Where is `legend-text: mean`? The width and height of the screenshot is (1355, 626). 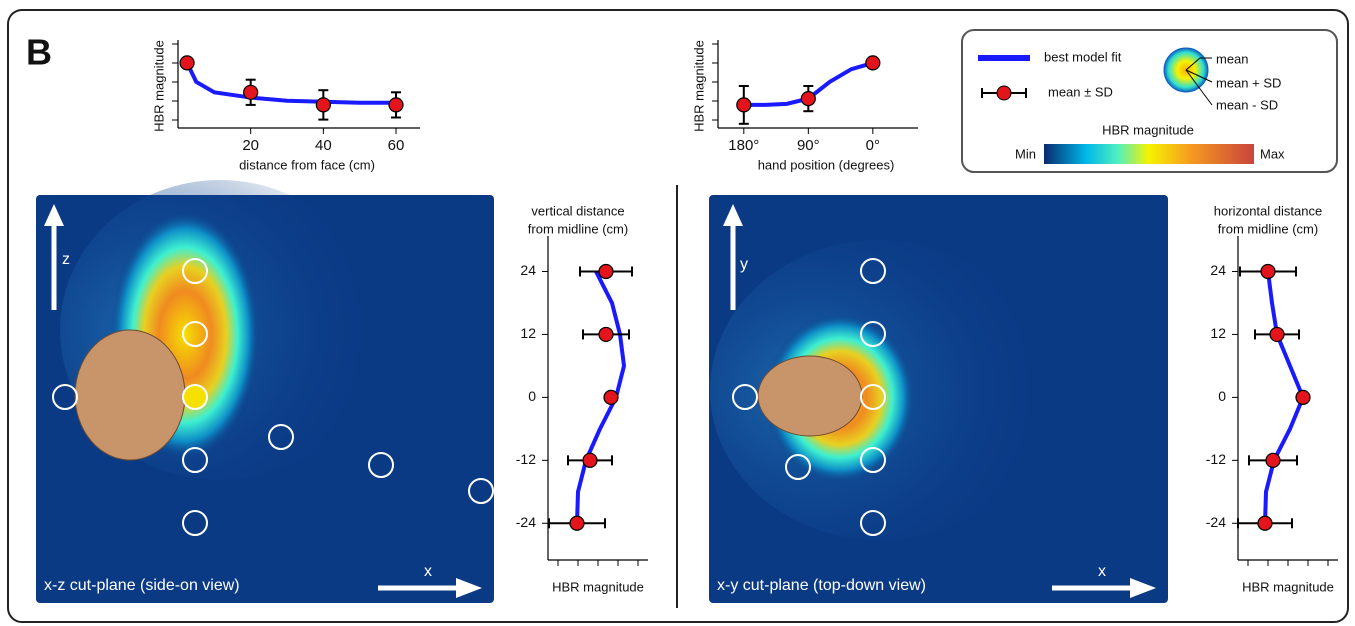 legend-text: mean is located at coordinates (1232, 58).